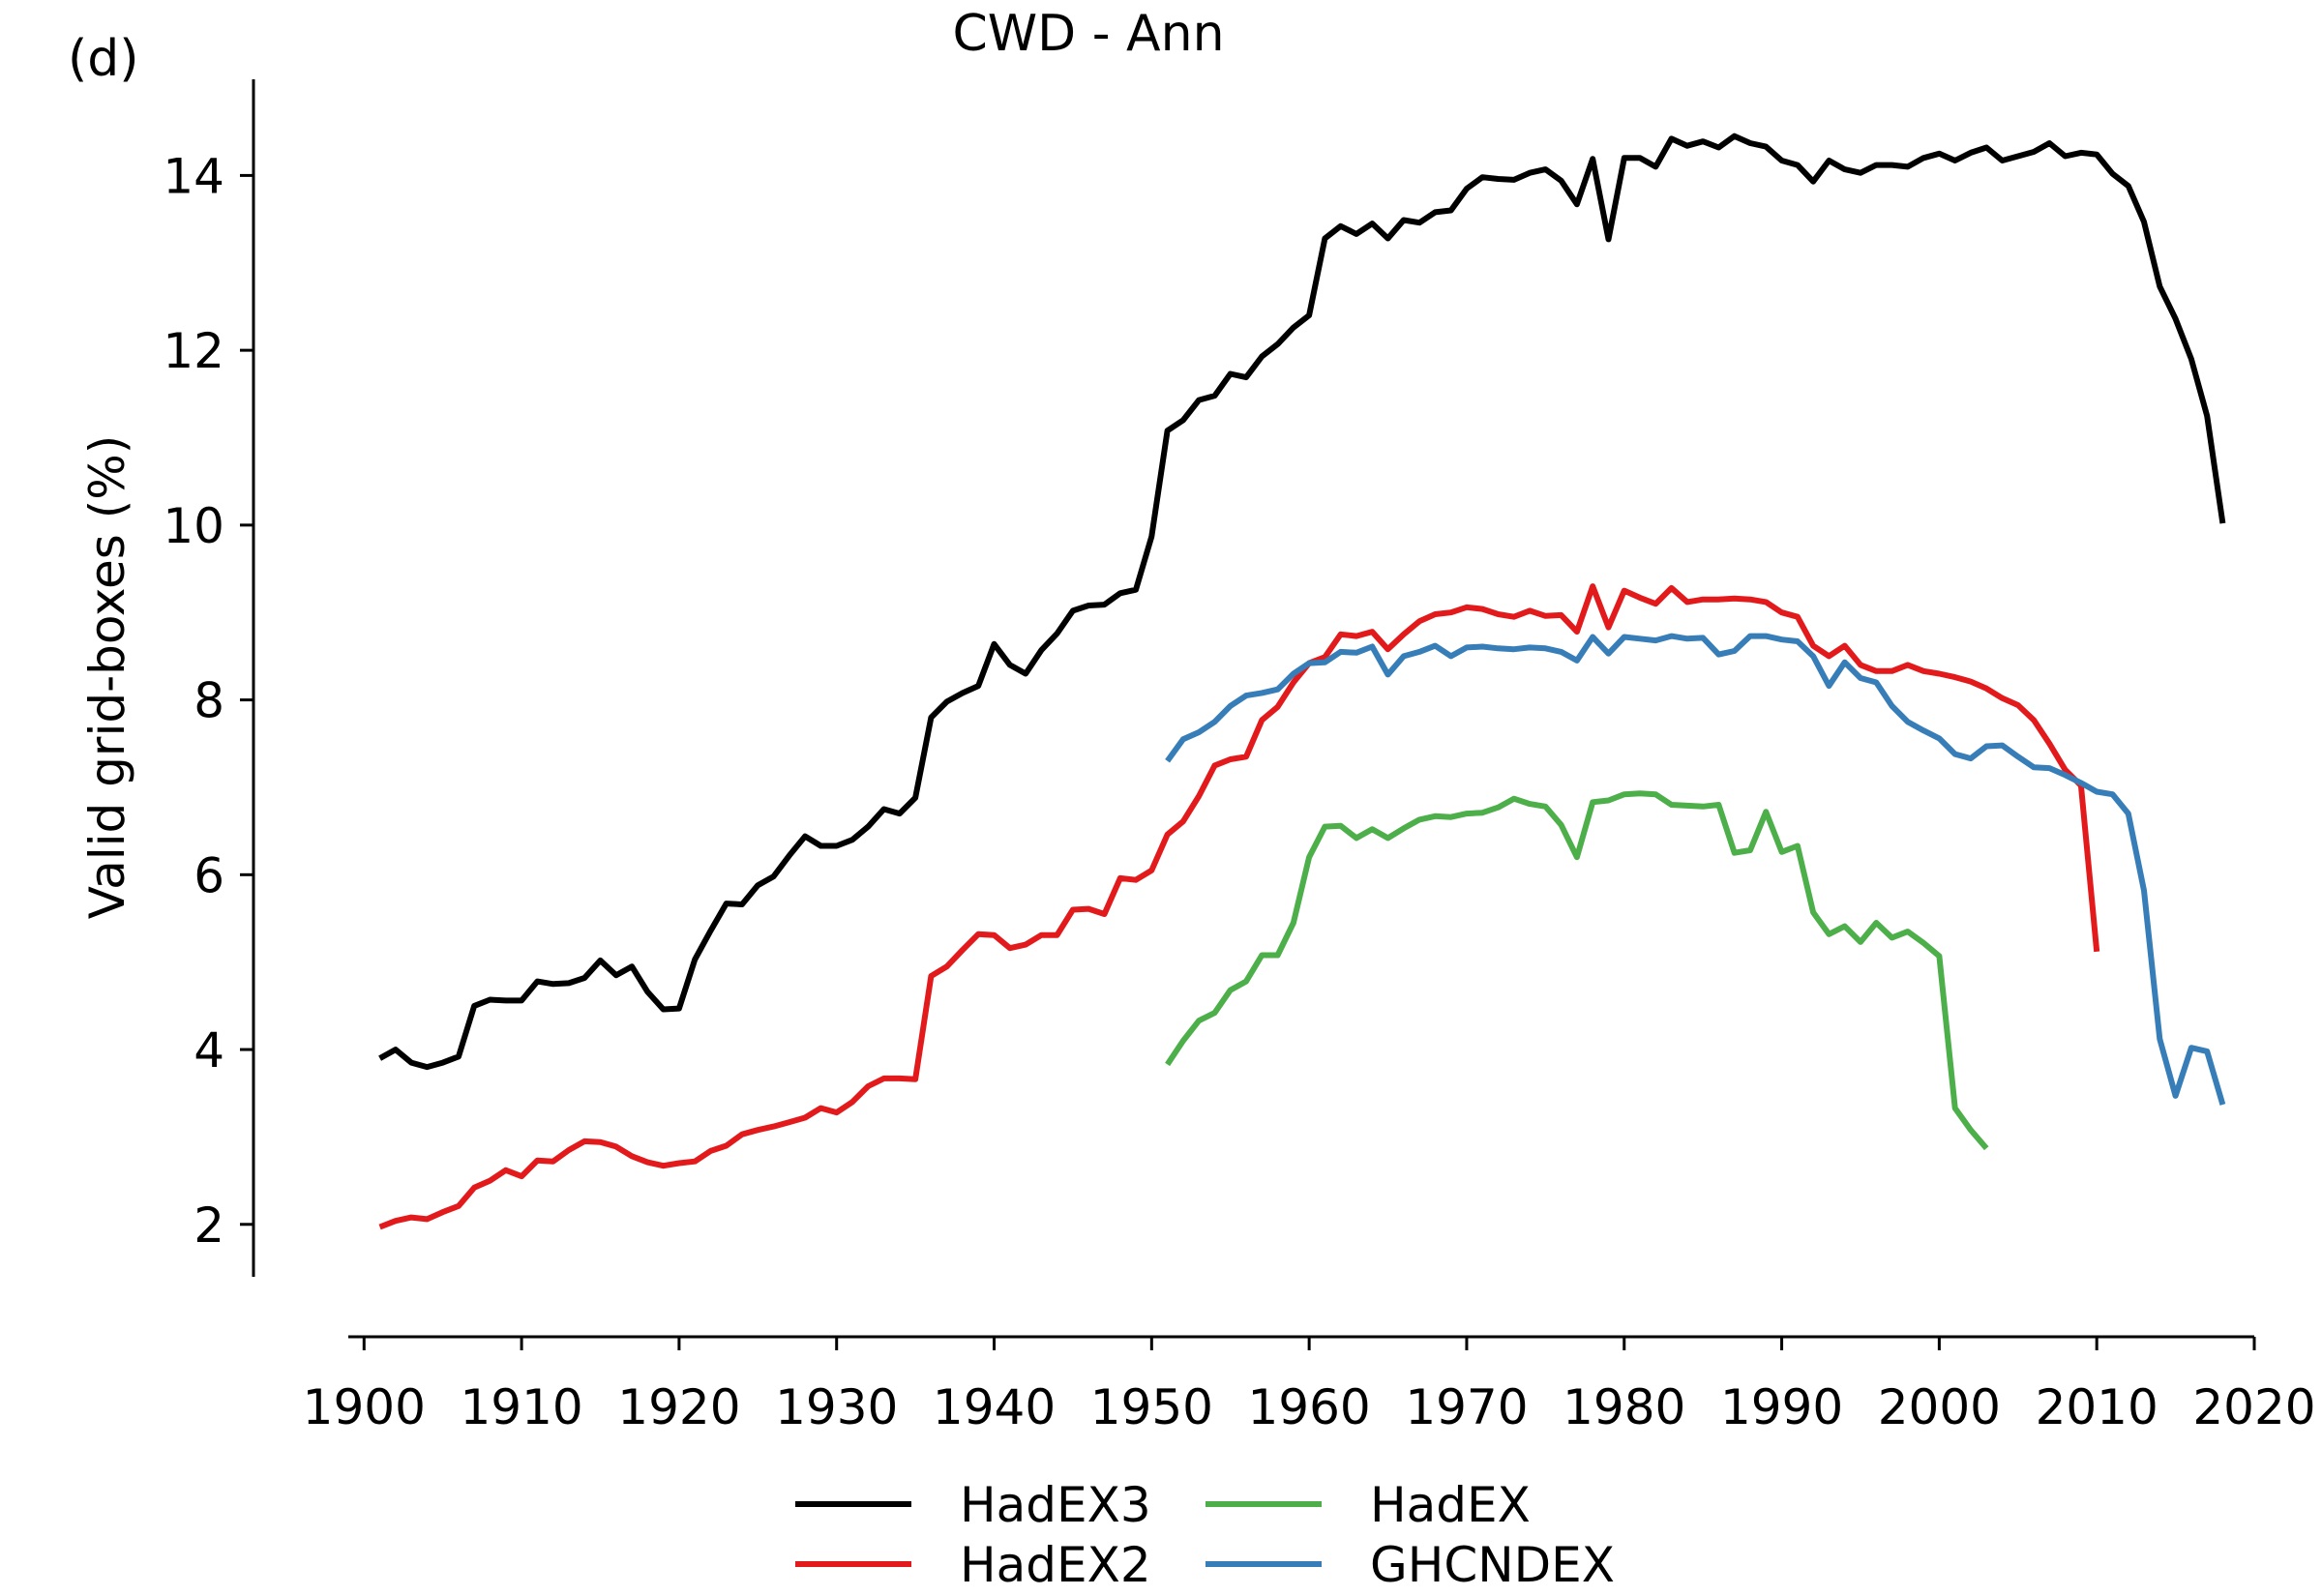 The height and width of the screenshot is (1596, 2322). I want to click on x-tick-label: 2020, so click(2253, 1407).